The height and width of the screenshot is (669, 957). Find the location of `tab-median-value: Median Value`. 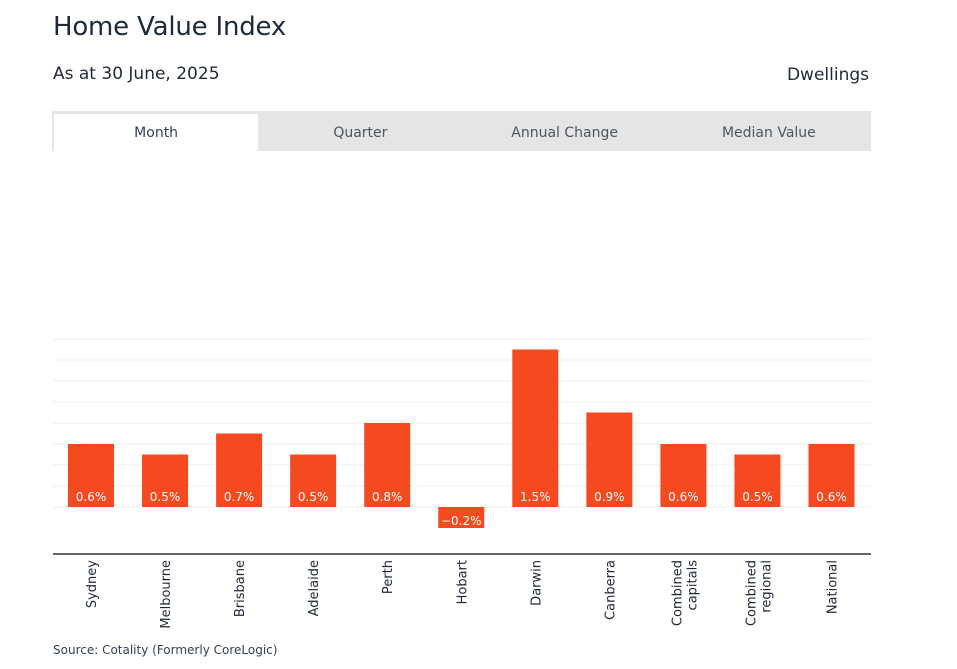

tab-median-value: Median Value is located at coordinates (768, 132).